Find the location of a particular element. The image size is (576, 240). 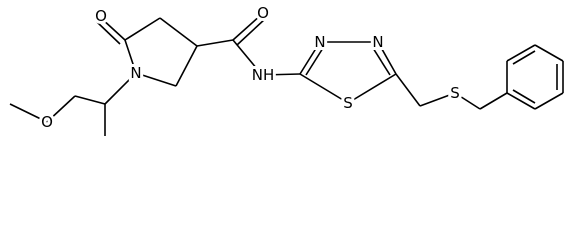

atom-label: NH is located at coordinates (263, 75).